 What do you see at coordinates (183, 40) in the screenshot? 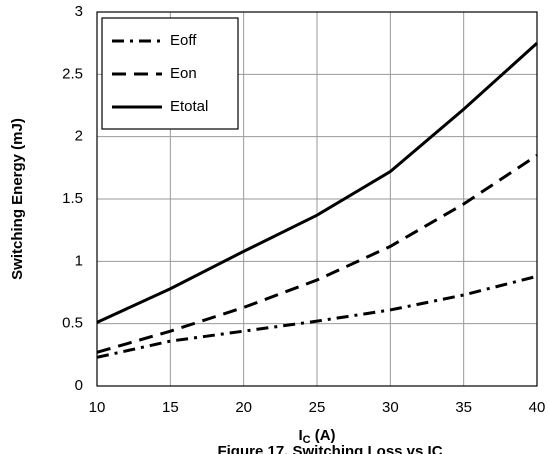
I see `legend-label: Eoff` at bounding box center [183, 40].